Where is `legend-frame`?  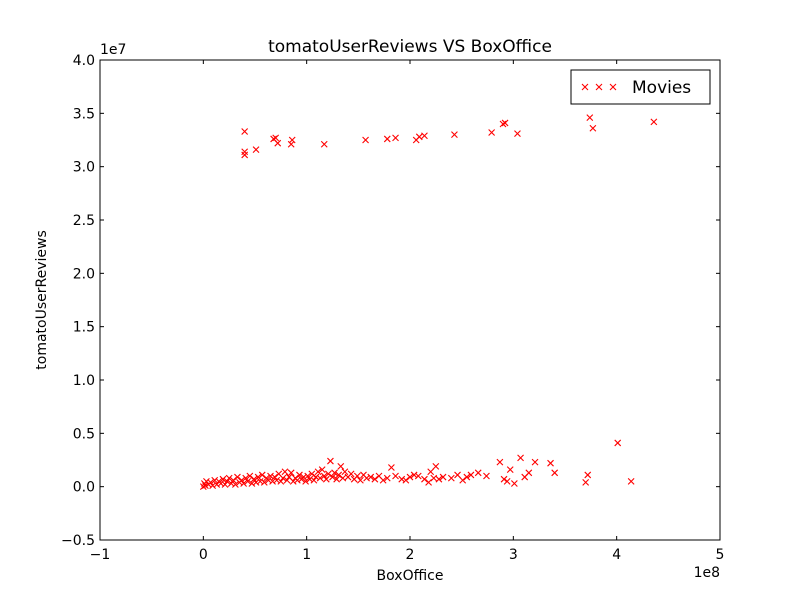 legend-frame is located at coordinates (640, 87).